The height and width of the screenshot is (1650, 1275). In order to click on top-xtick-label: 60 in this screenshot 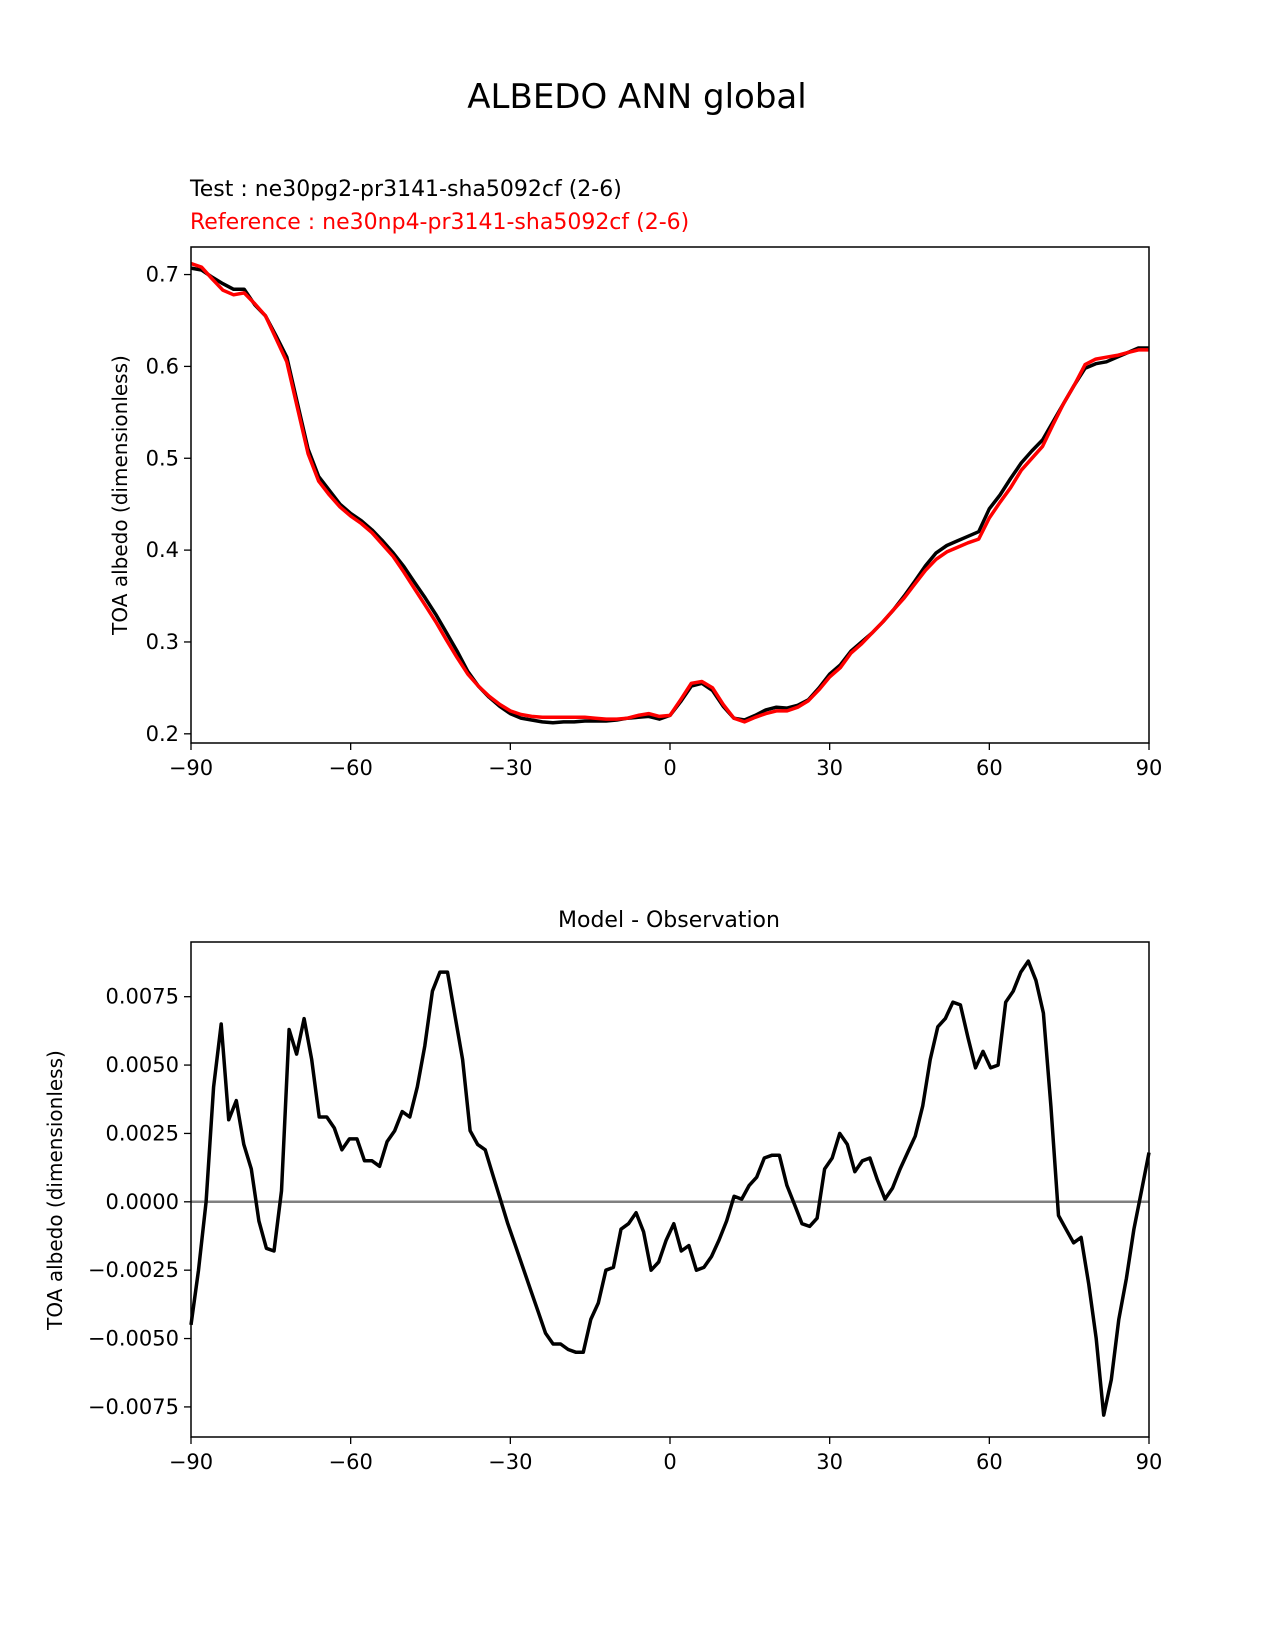, I will do `click(989, 768)`.